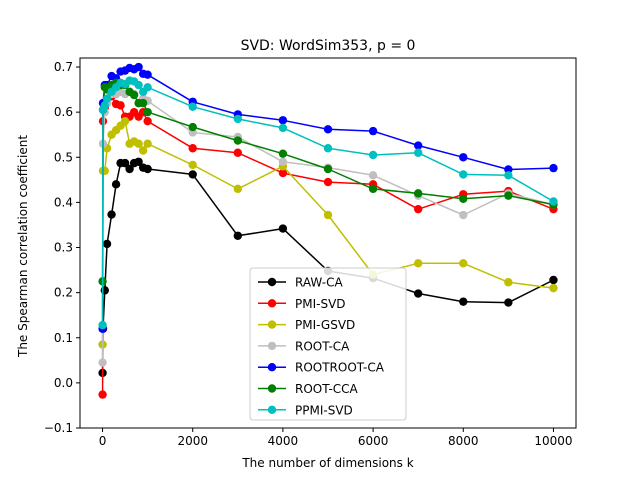  I want to click on y-tick-label: 0.7, so click(63, 67).